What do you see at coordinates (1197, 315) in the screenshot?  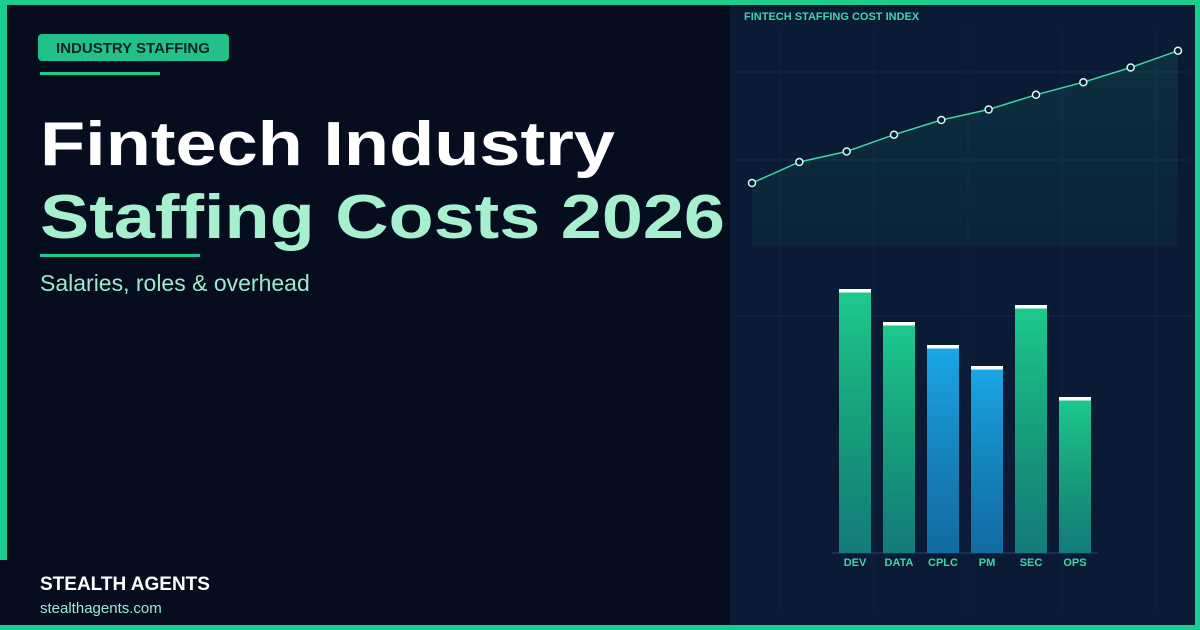 I see `right-border` at bounding box center [1197, 315].